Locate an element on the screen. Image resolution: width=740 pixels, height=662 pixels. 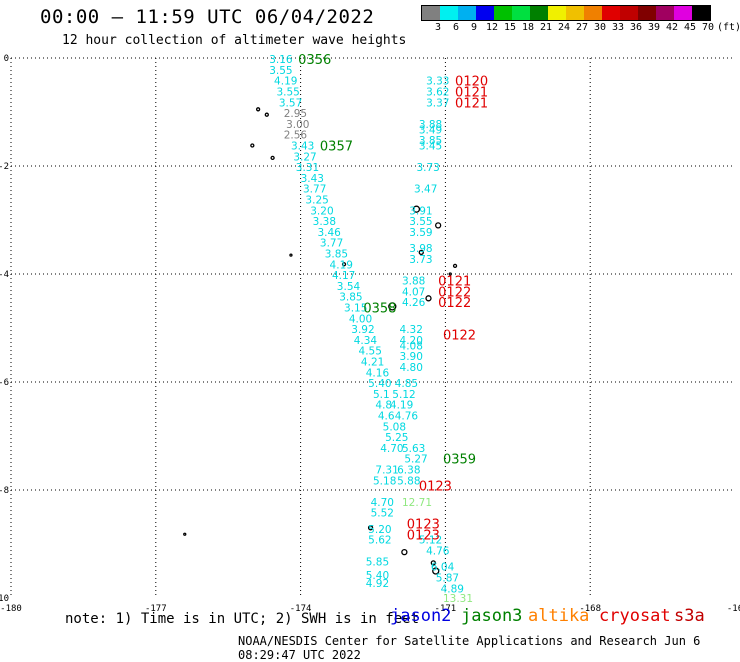
legend-altika: altika is located at coordinates (559, 616).